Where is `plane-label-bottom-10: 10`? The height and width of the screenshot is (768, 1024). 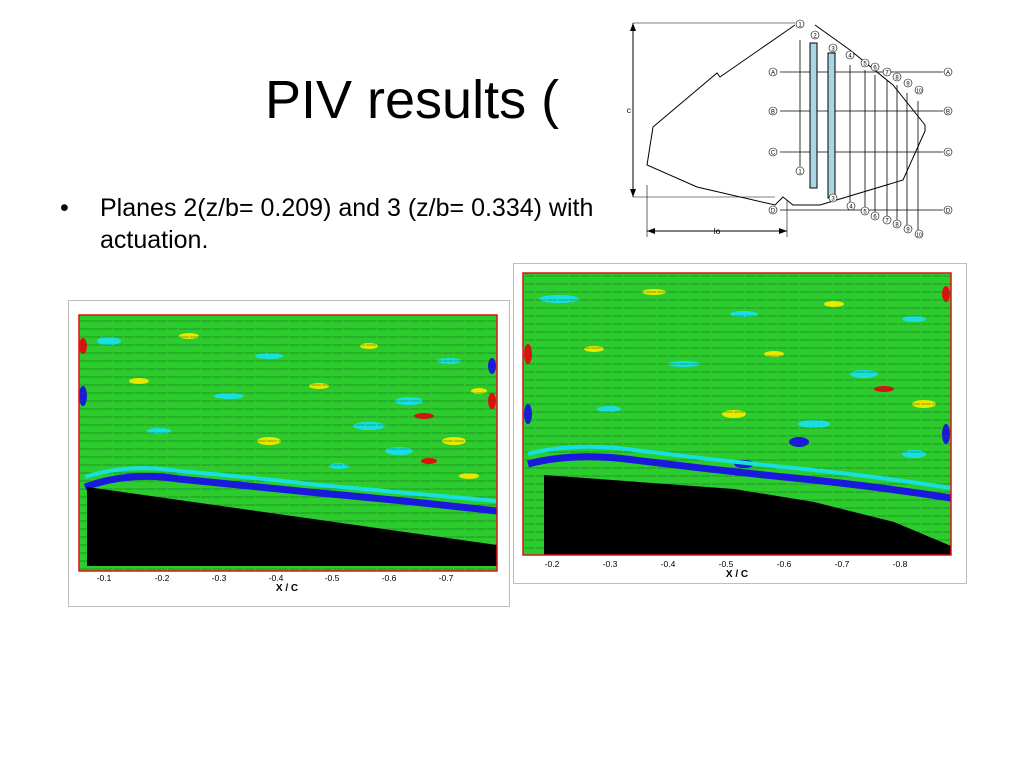 plane-label-bottom-10: 10 is located at coordinates (919, 236).